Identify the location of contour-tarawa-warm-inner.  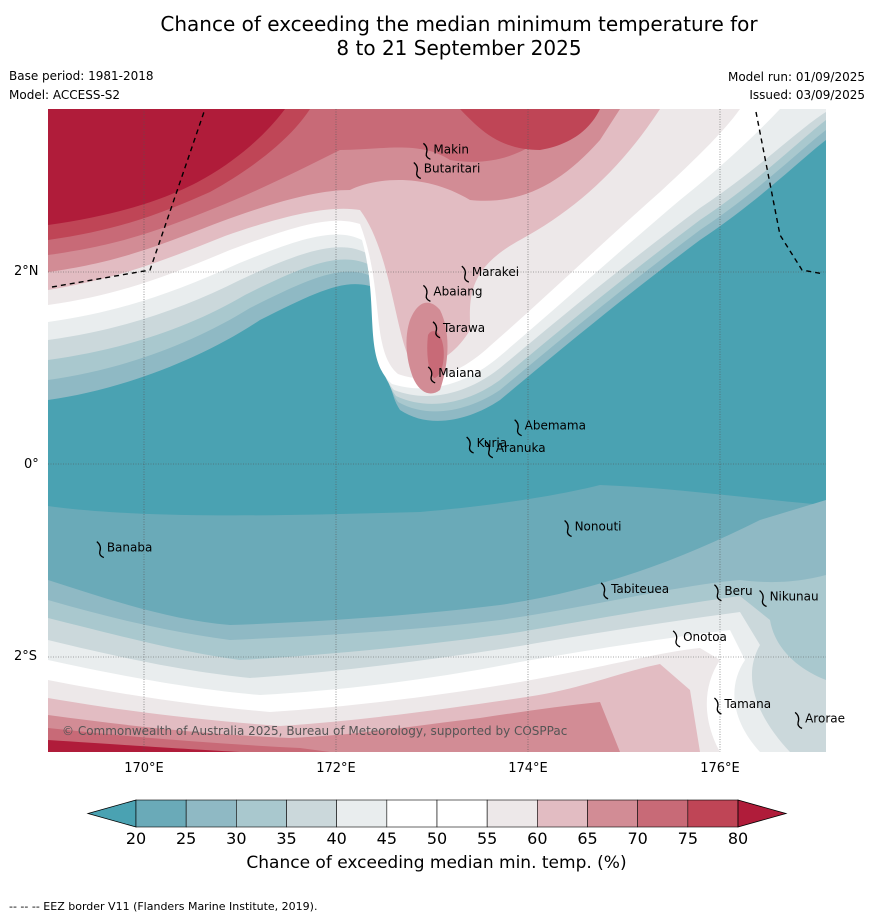
(435, 354).